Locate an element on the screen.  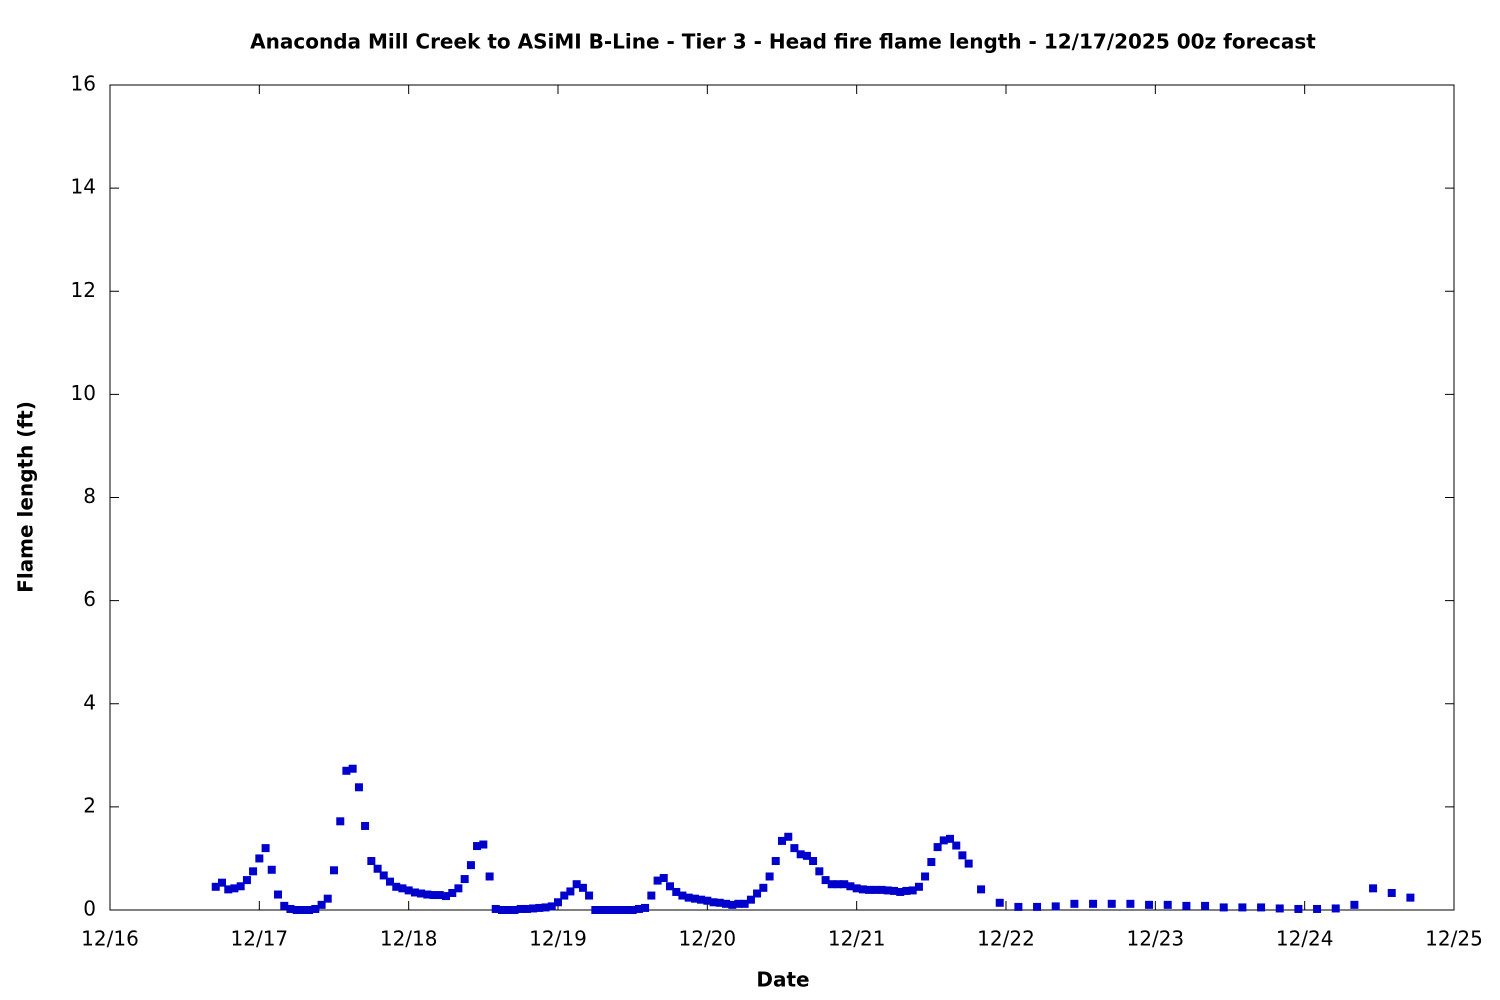
x-tick-label: 12/24 is located at coordinates (1305, 939).